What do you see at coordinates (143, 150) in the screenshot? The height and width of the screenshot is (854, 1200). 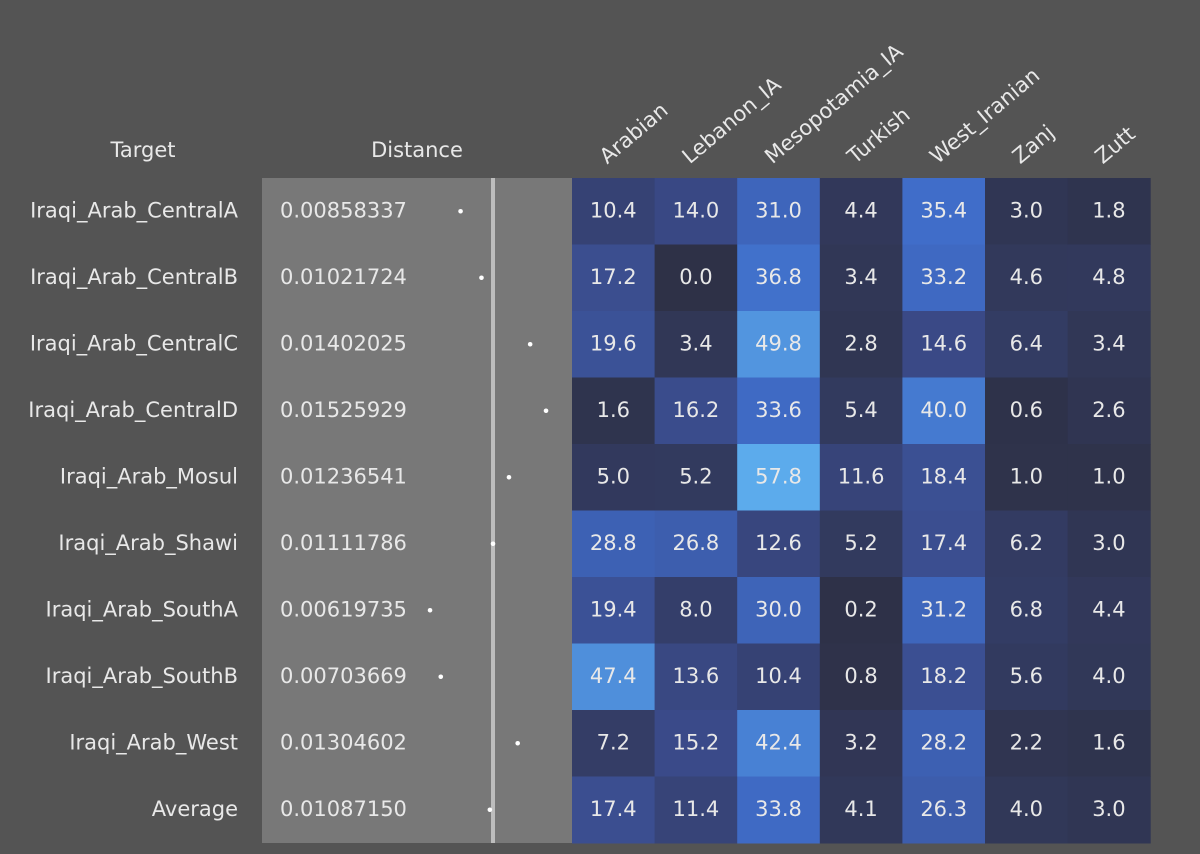 I see `header-target: Target` at bounding box center [143, 150].